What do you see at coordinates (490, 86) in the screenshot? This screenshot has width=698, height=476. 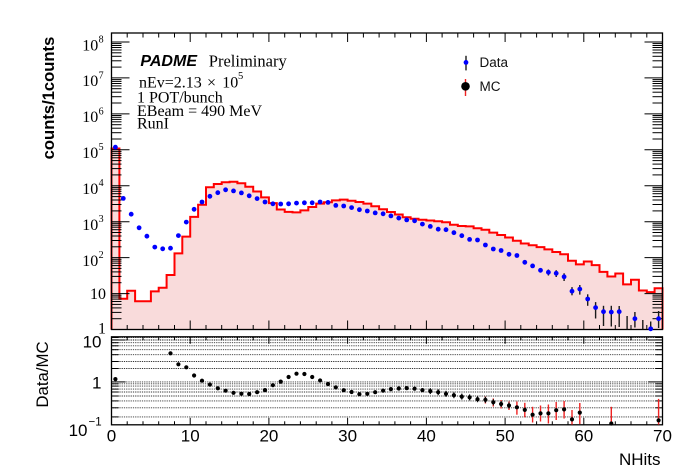 I see `svg-text: MC` at bounding box center [490, 86].